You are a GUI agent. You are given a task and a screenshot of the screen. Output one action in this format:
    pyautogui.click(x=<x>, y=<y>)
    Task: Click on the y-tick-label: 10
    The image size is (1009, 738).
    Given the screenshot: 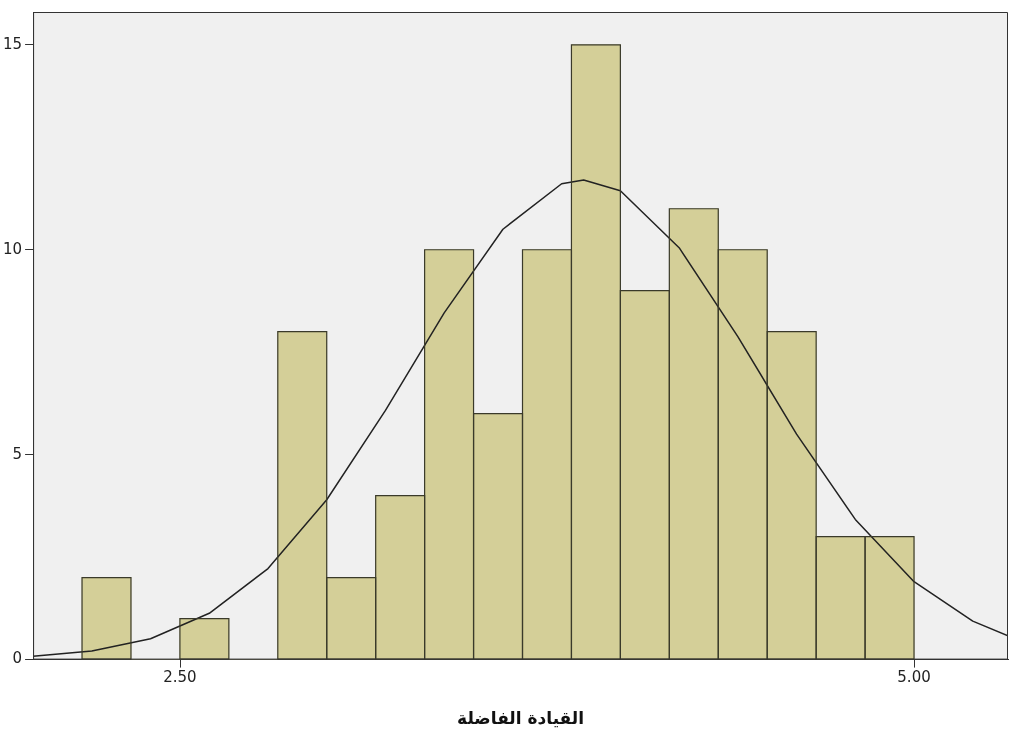 What is the action you would take?
    pyautogui.click(x=12, y=248)
    